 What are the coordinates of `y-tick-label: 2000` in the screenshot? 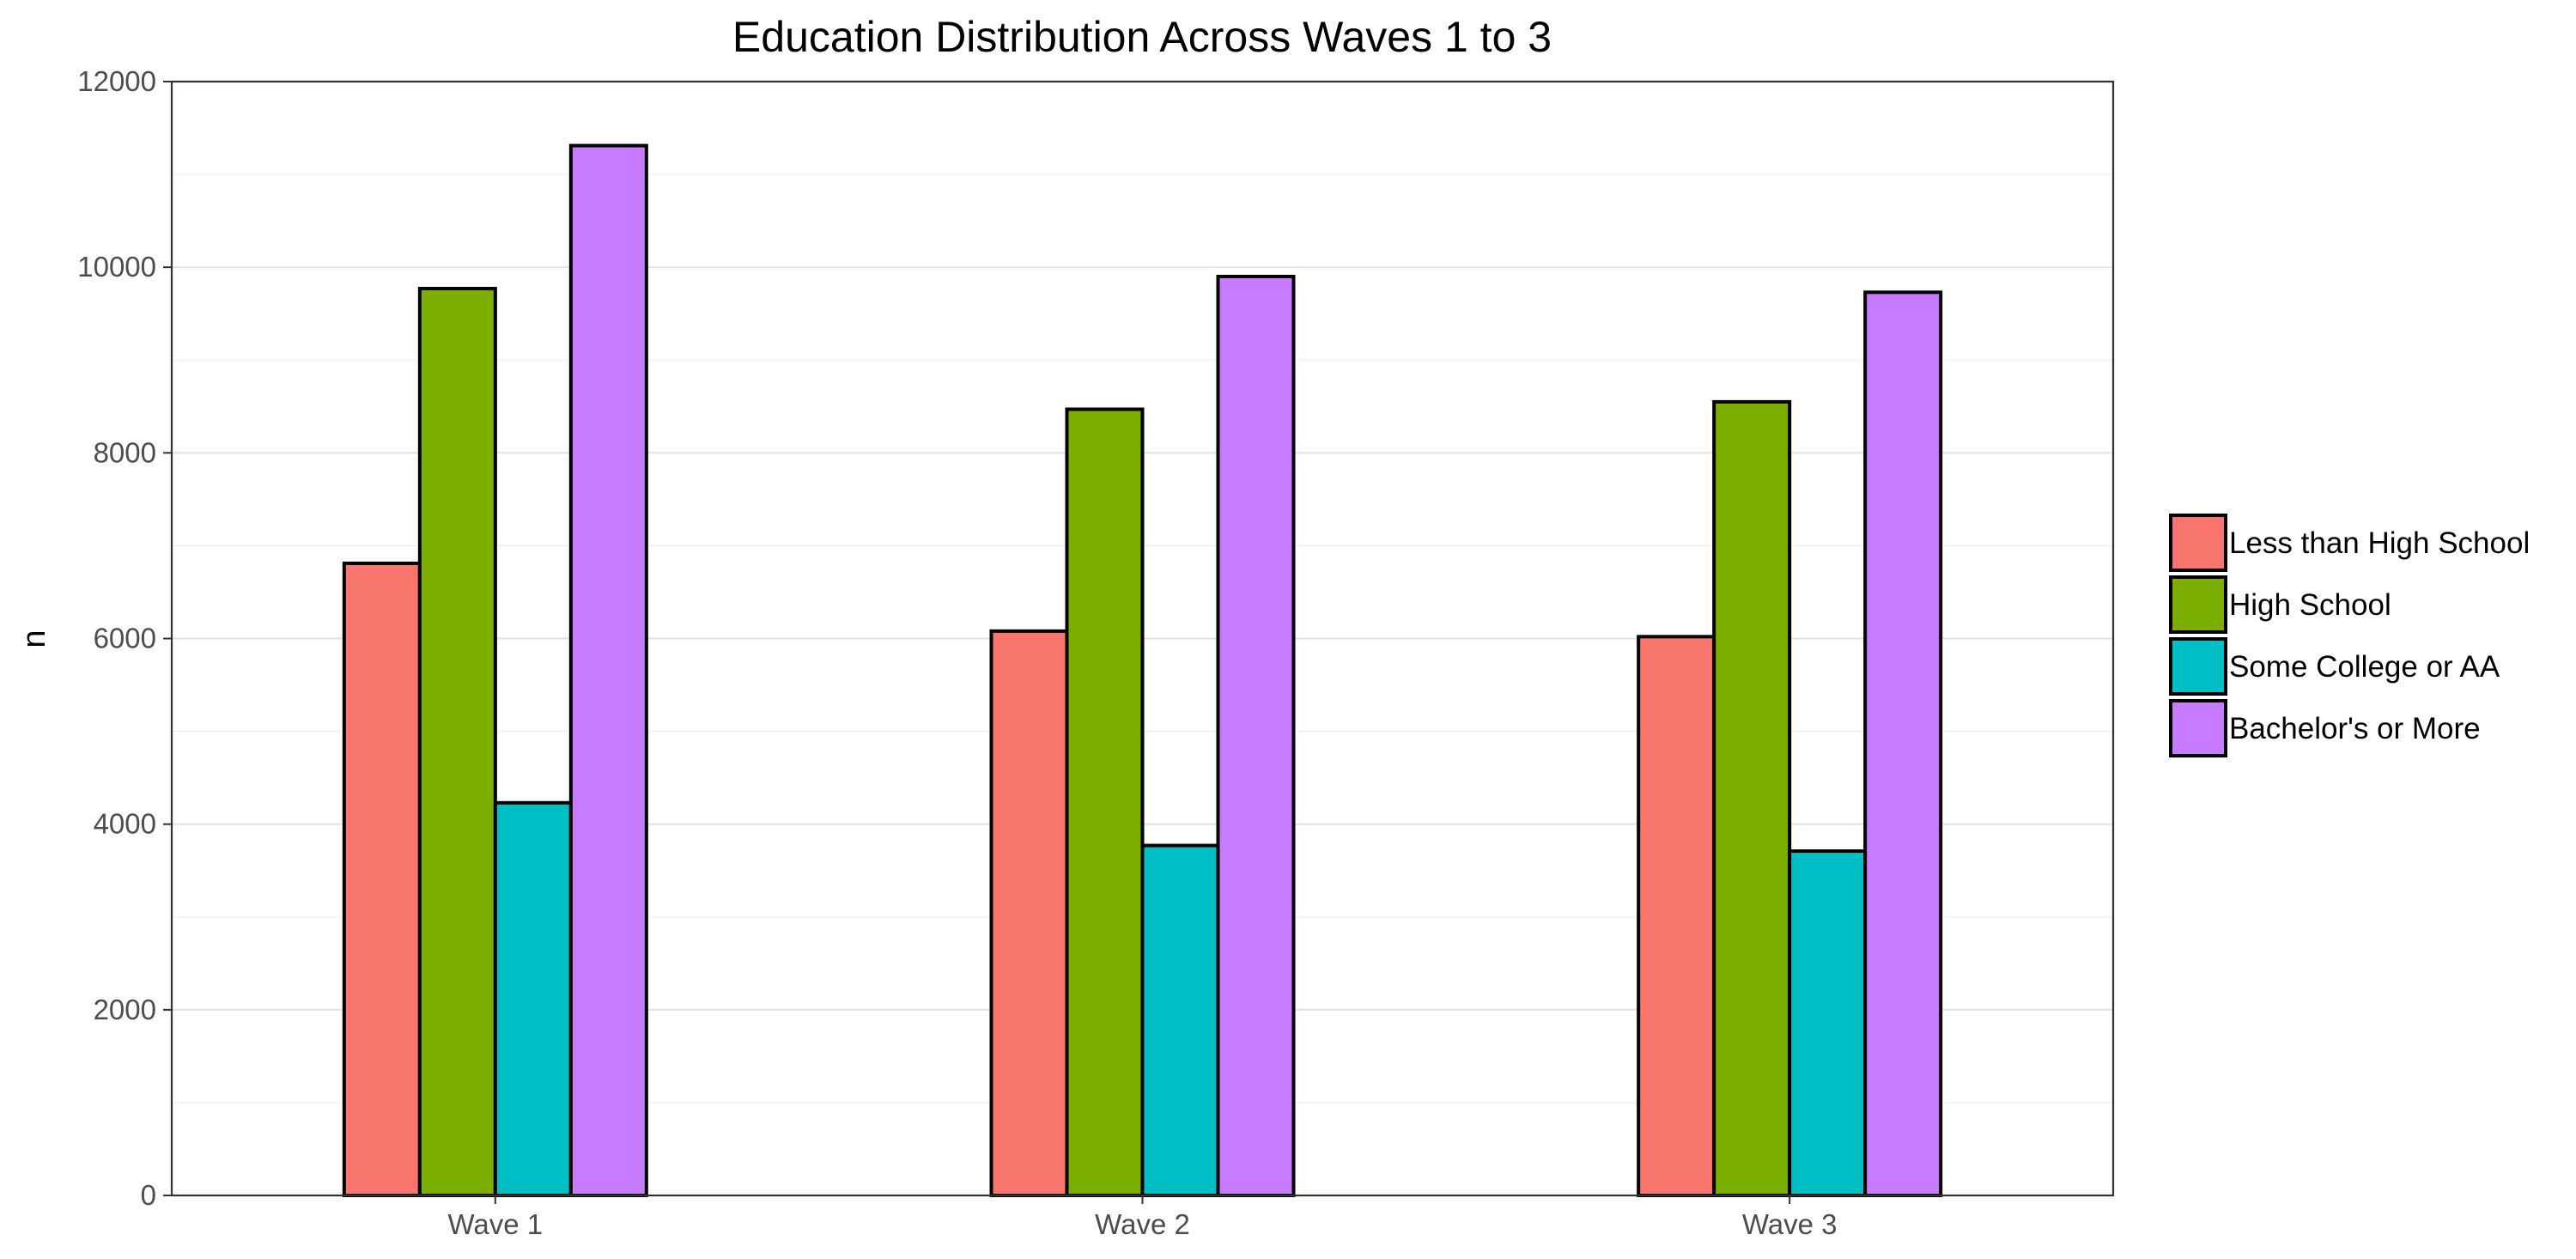 It's located at (125, 1009).